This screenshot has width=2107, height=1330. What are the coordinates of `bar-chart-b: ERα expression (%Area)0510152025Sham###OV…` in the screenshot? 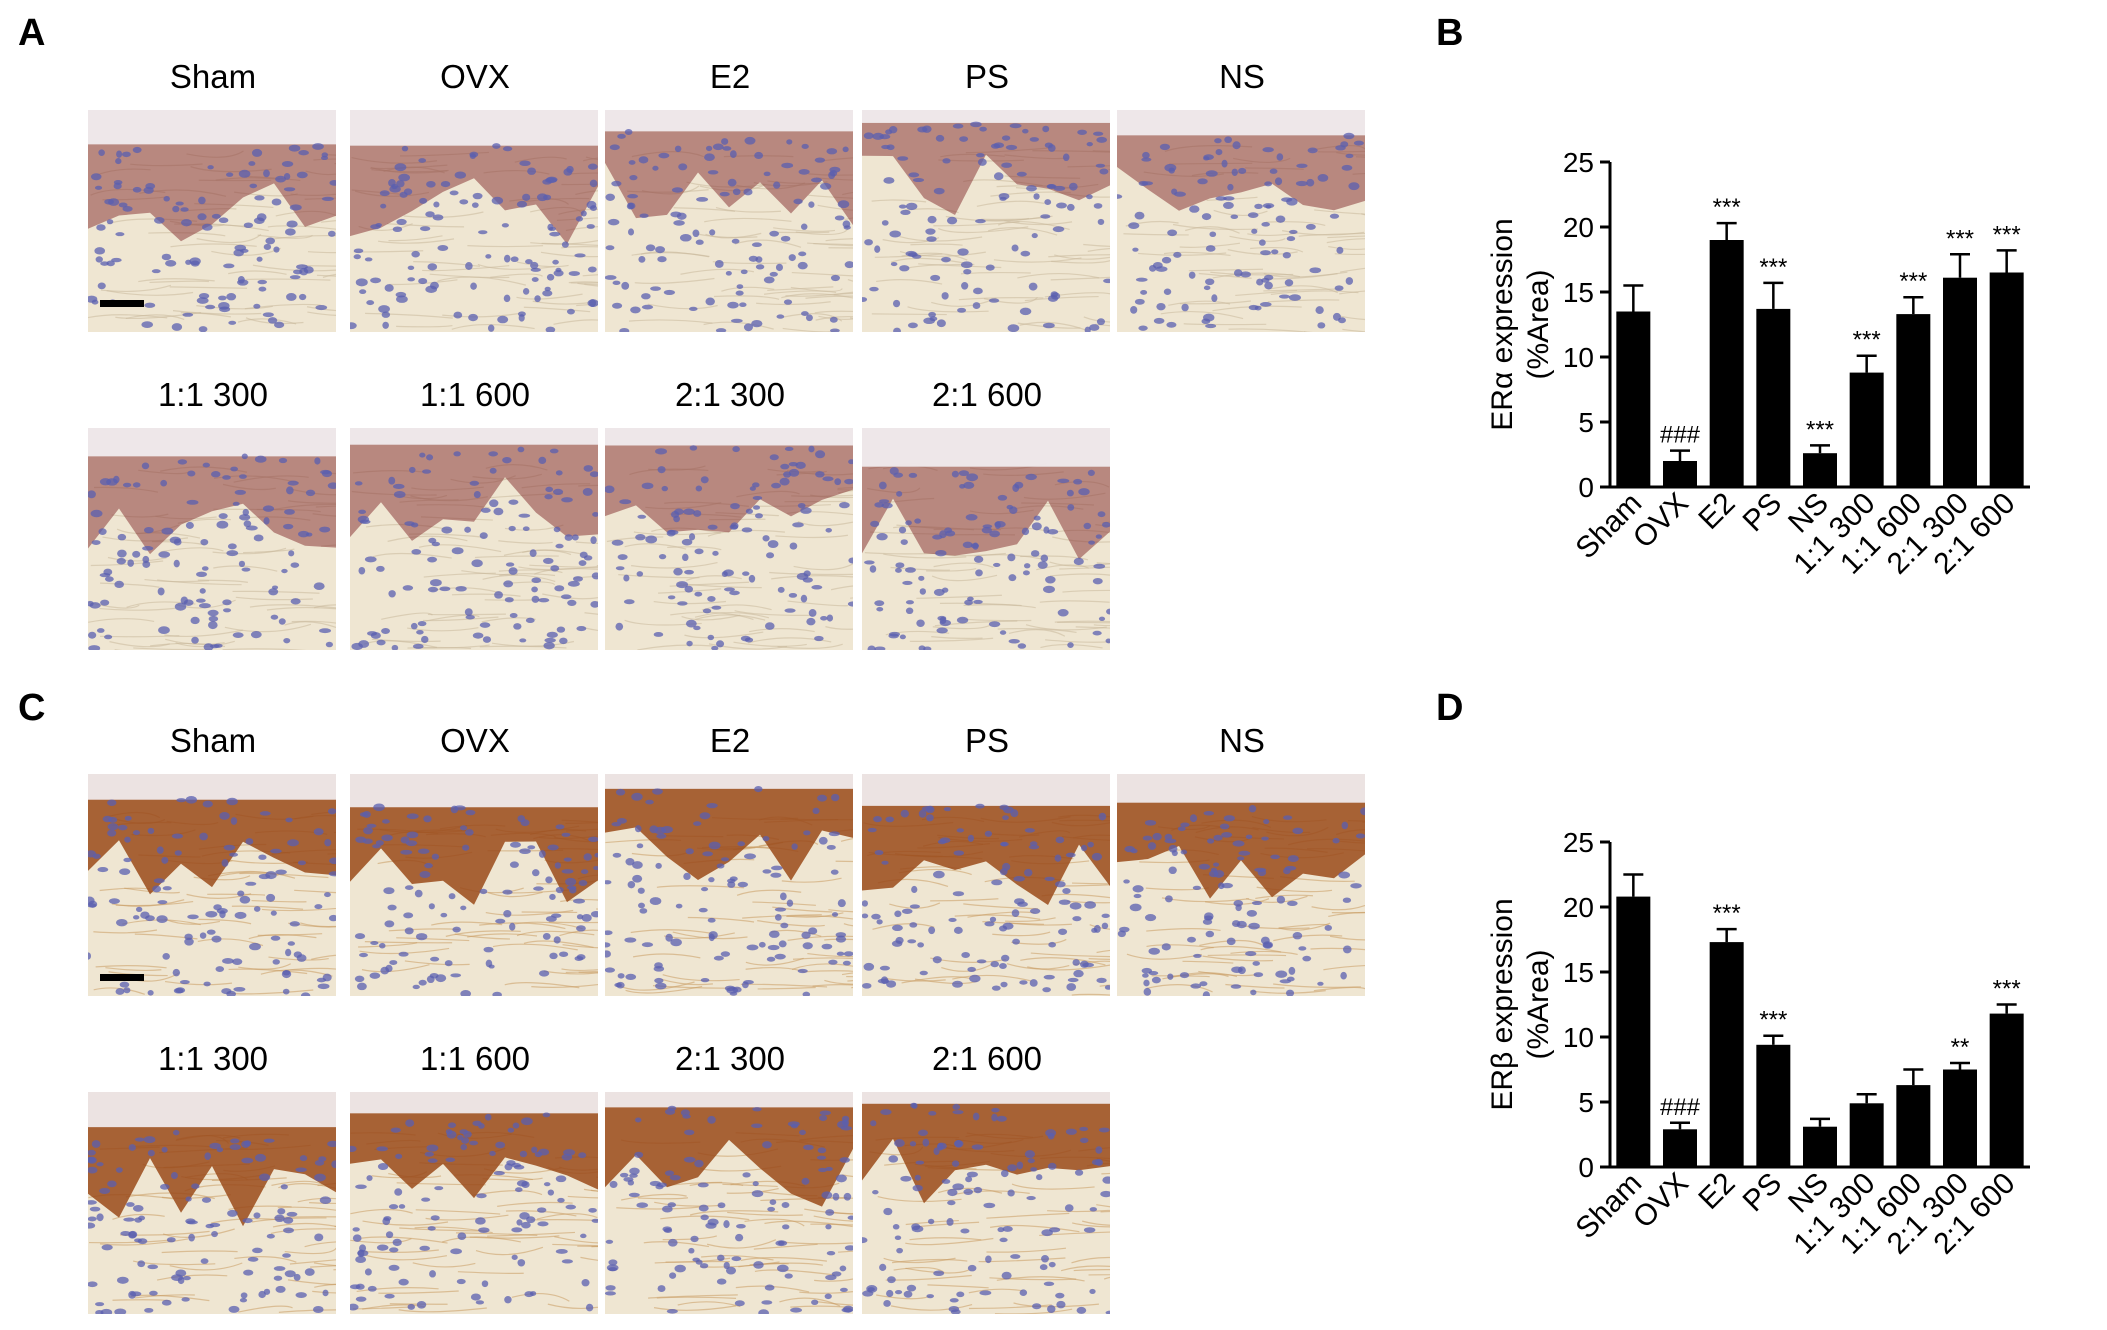 It's located at (1758, 364).